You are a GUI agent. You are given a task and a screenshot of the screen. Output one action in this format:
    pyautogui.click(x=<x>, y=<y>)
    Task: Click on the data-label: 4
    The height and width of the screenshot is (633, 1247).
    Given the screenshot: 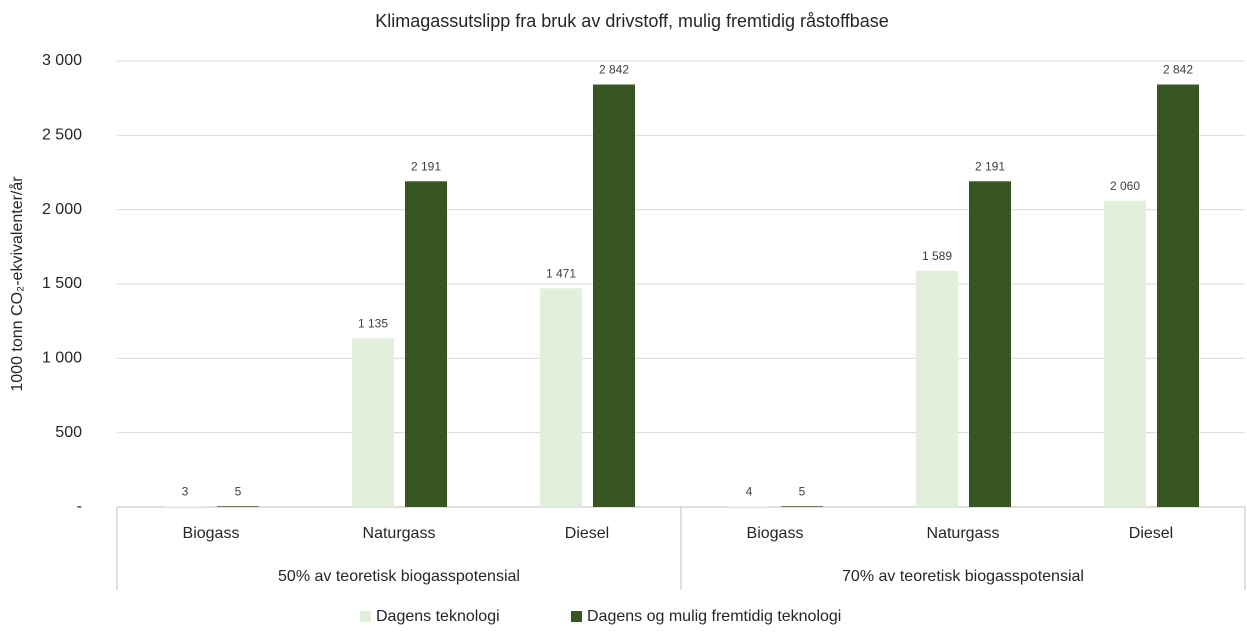 What is the action you would take?
    pyautogui.click(x=749, y=492)
    